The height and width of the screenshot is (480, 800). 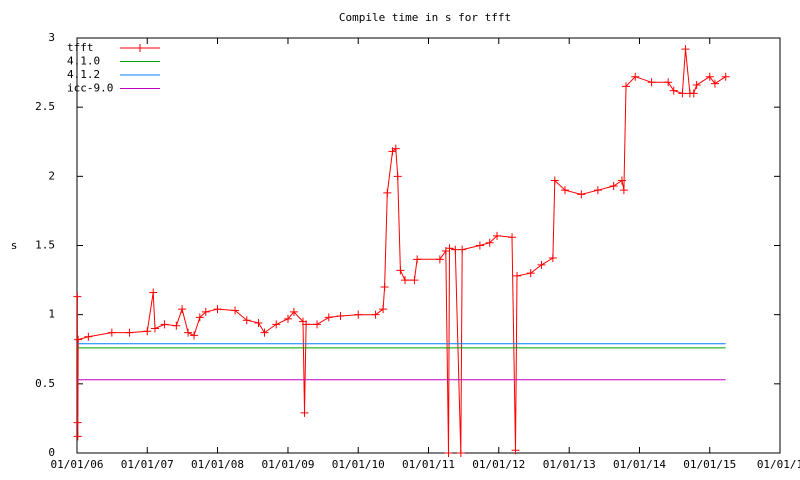 What do you see at coordinates (45, 383) in the screenshot?
I see `y-tick-label: 0.5` at bounding box center [45, 383].